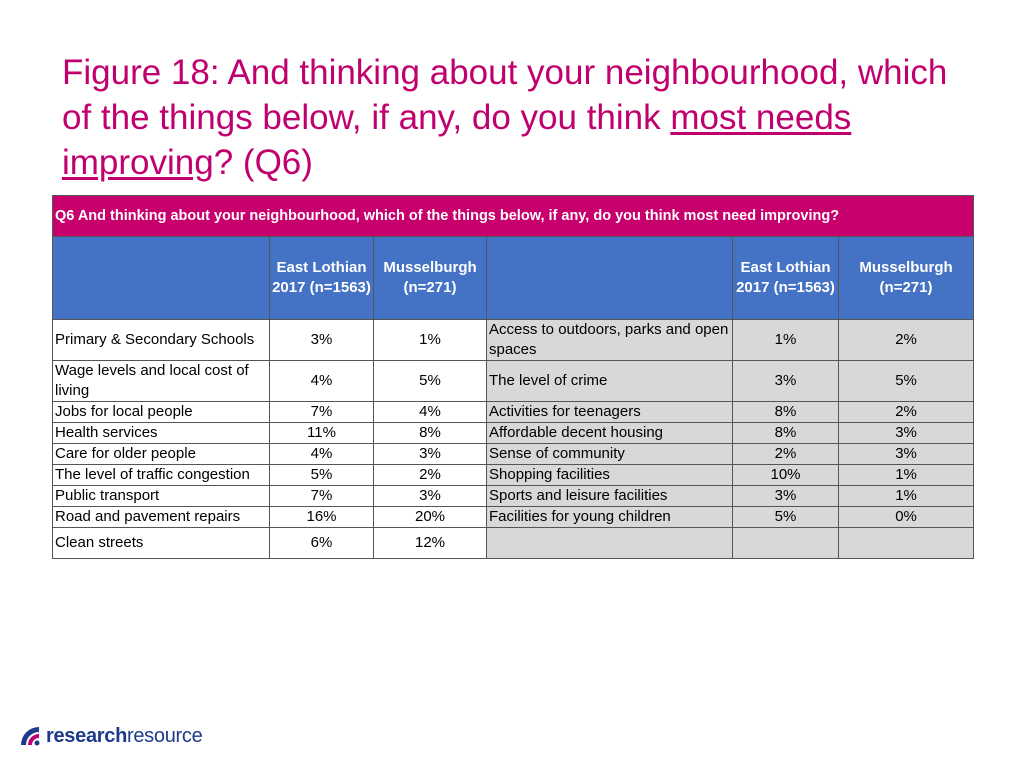 This screenshot has height=768, width=1024. I want to click on left-label-cell: Care for older people, so click(161, 454).